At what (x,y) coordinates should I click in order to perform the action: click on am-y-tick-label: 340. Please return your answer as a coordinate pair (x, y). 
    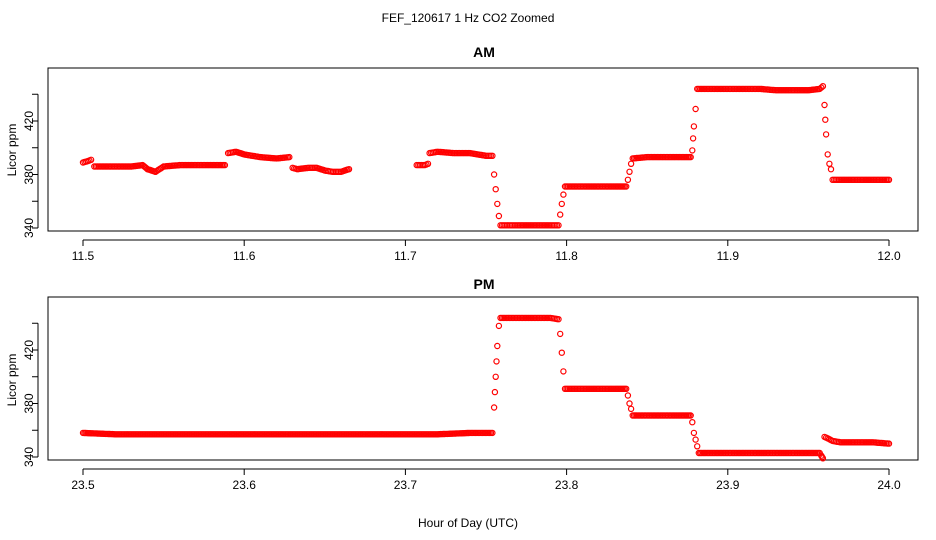
    Looking at the image, I should click on (29, 228).